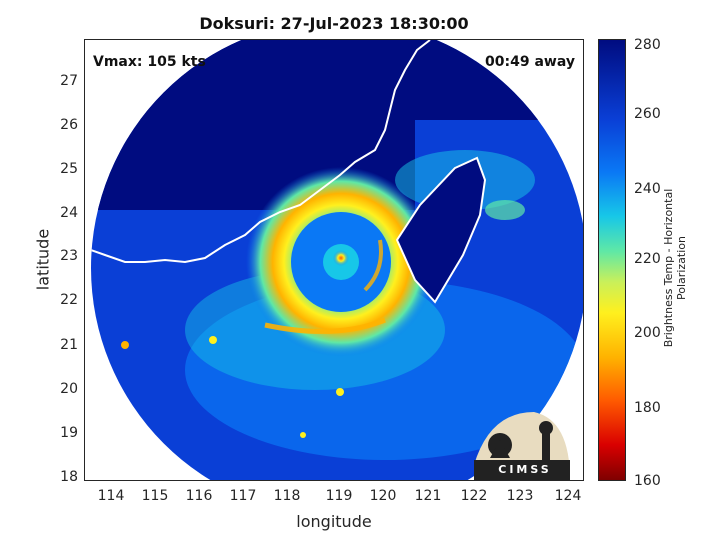 The image size is (720, 540). I want to click on y-tick-label: 18, so click(69, 477).